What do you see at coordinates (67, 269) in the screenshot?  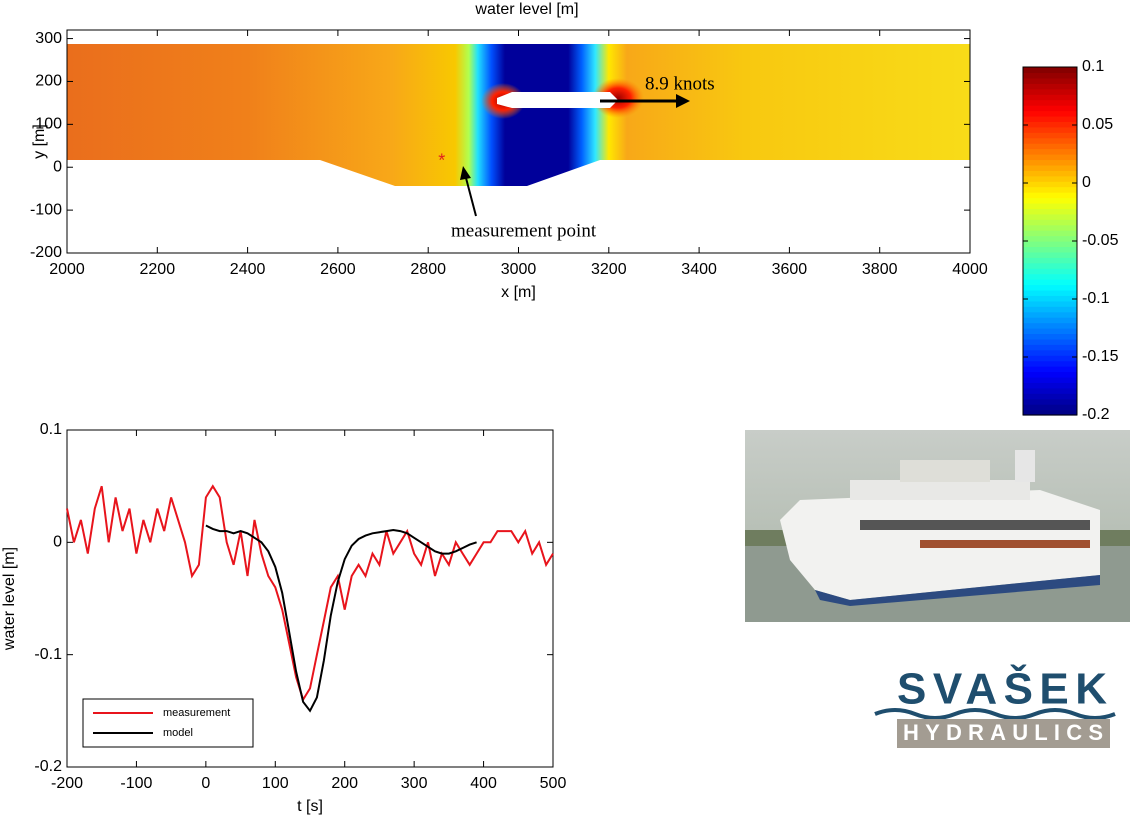 I see `x-tick-label: 2000` at bounding box center [67, 269].